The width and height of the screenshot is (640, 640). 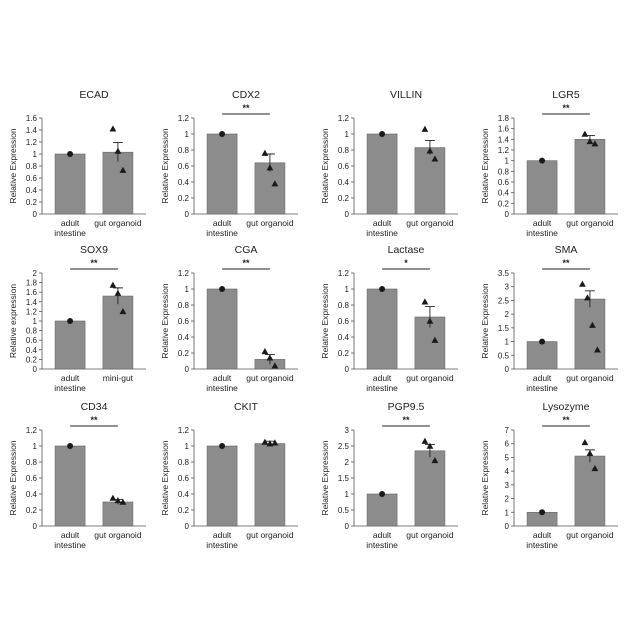 I want to click on y-tick-label: 0.2, so click(x=344, y=198).